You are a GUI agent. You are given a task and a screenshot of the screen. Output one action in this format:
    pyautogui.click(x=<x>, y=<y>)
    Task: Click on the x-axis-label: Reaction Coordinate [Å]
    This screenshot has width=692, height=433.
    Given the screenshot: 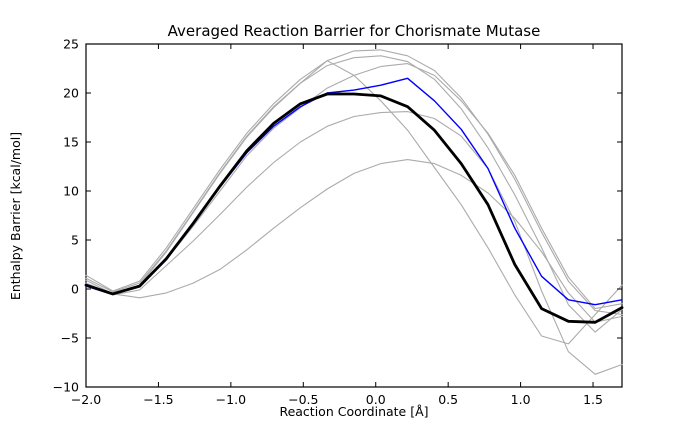 What is the action you would take?
    pyautogui.click(x=353, y=411)
    